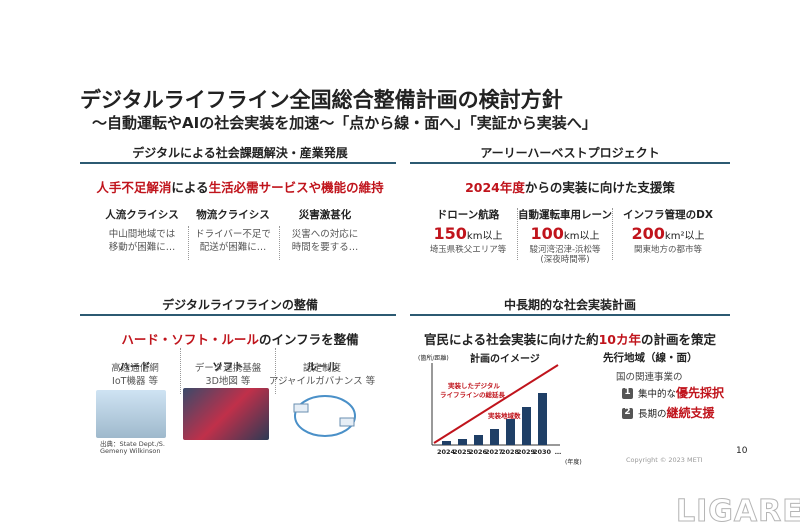 The image size is (800, 532). Describe the element at coordinates (620, 339) in the screenshot. I see `lead-part: 10カ年` at that location.